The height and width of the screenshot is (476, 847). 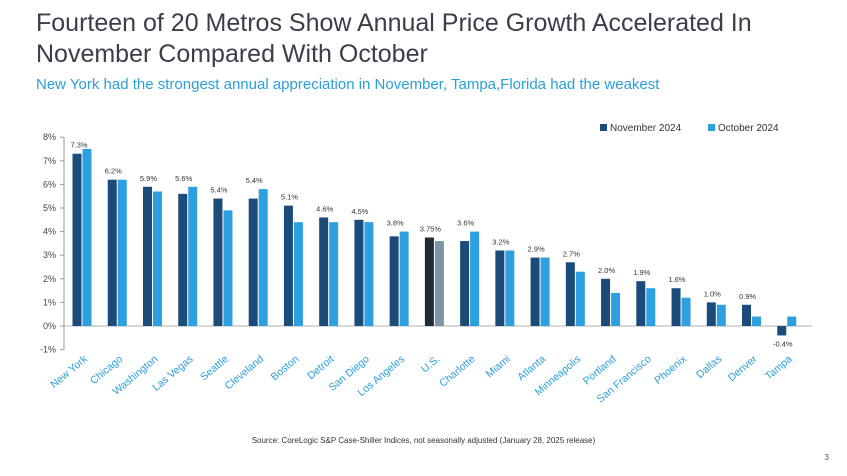 What do you see at coordinates (395, 223) in the screenshot?
I see `data-label: 3.8%` at bounding box center [395, 223].